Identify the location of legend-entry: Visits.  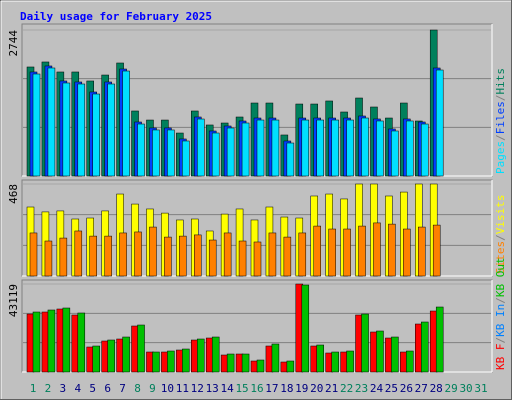
(500, 215).